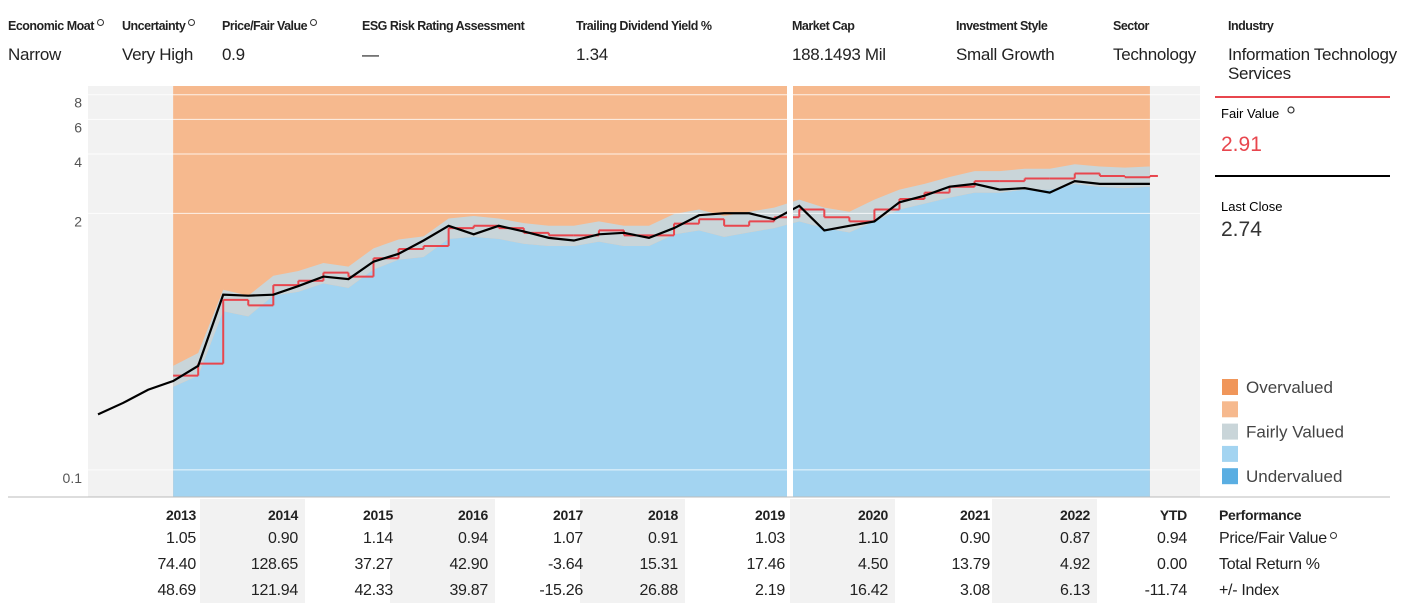 The image size is (1412, 603). I want to click on table-cell: 1.07, so click(568, 538).